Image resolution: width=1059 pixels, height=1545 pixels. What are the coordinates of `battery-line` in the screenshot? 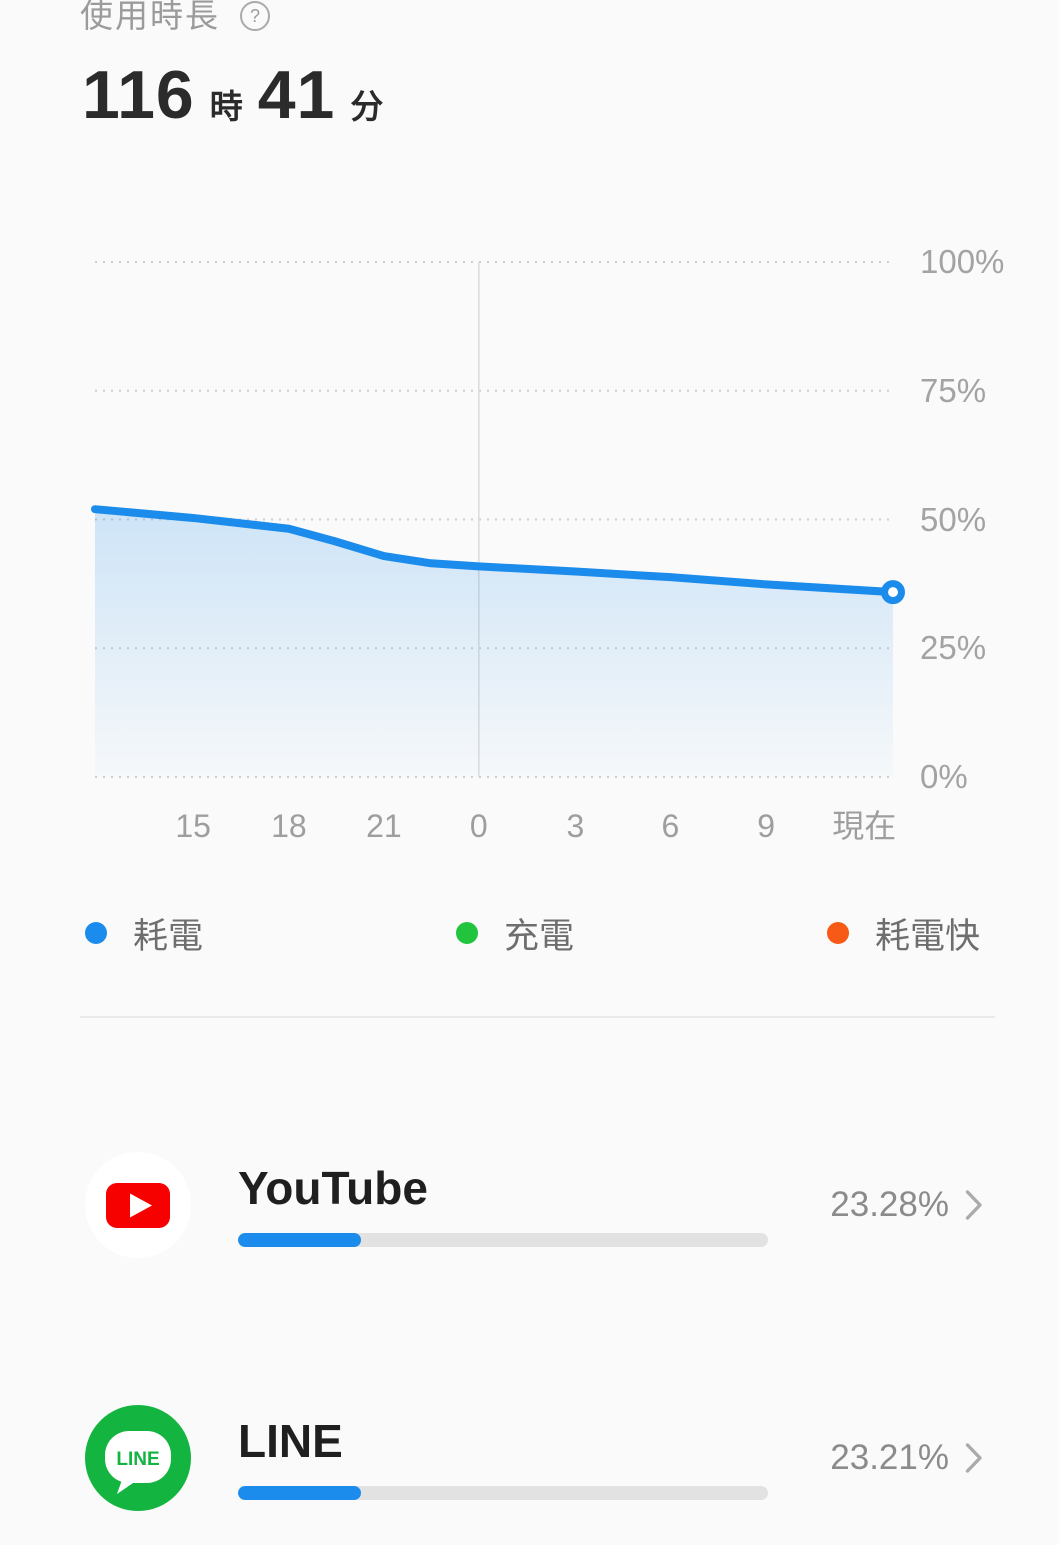 It's located at (494, 551).